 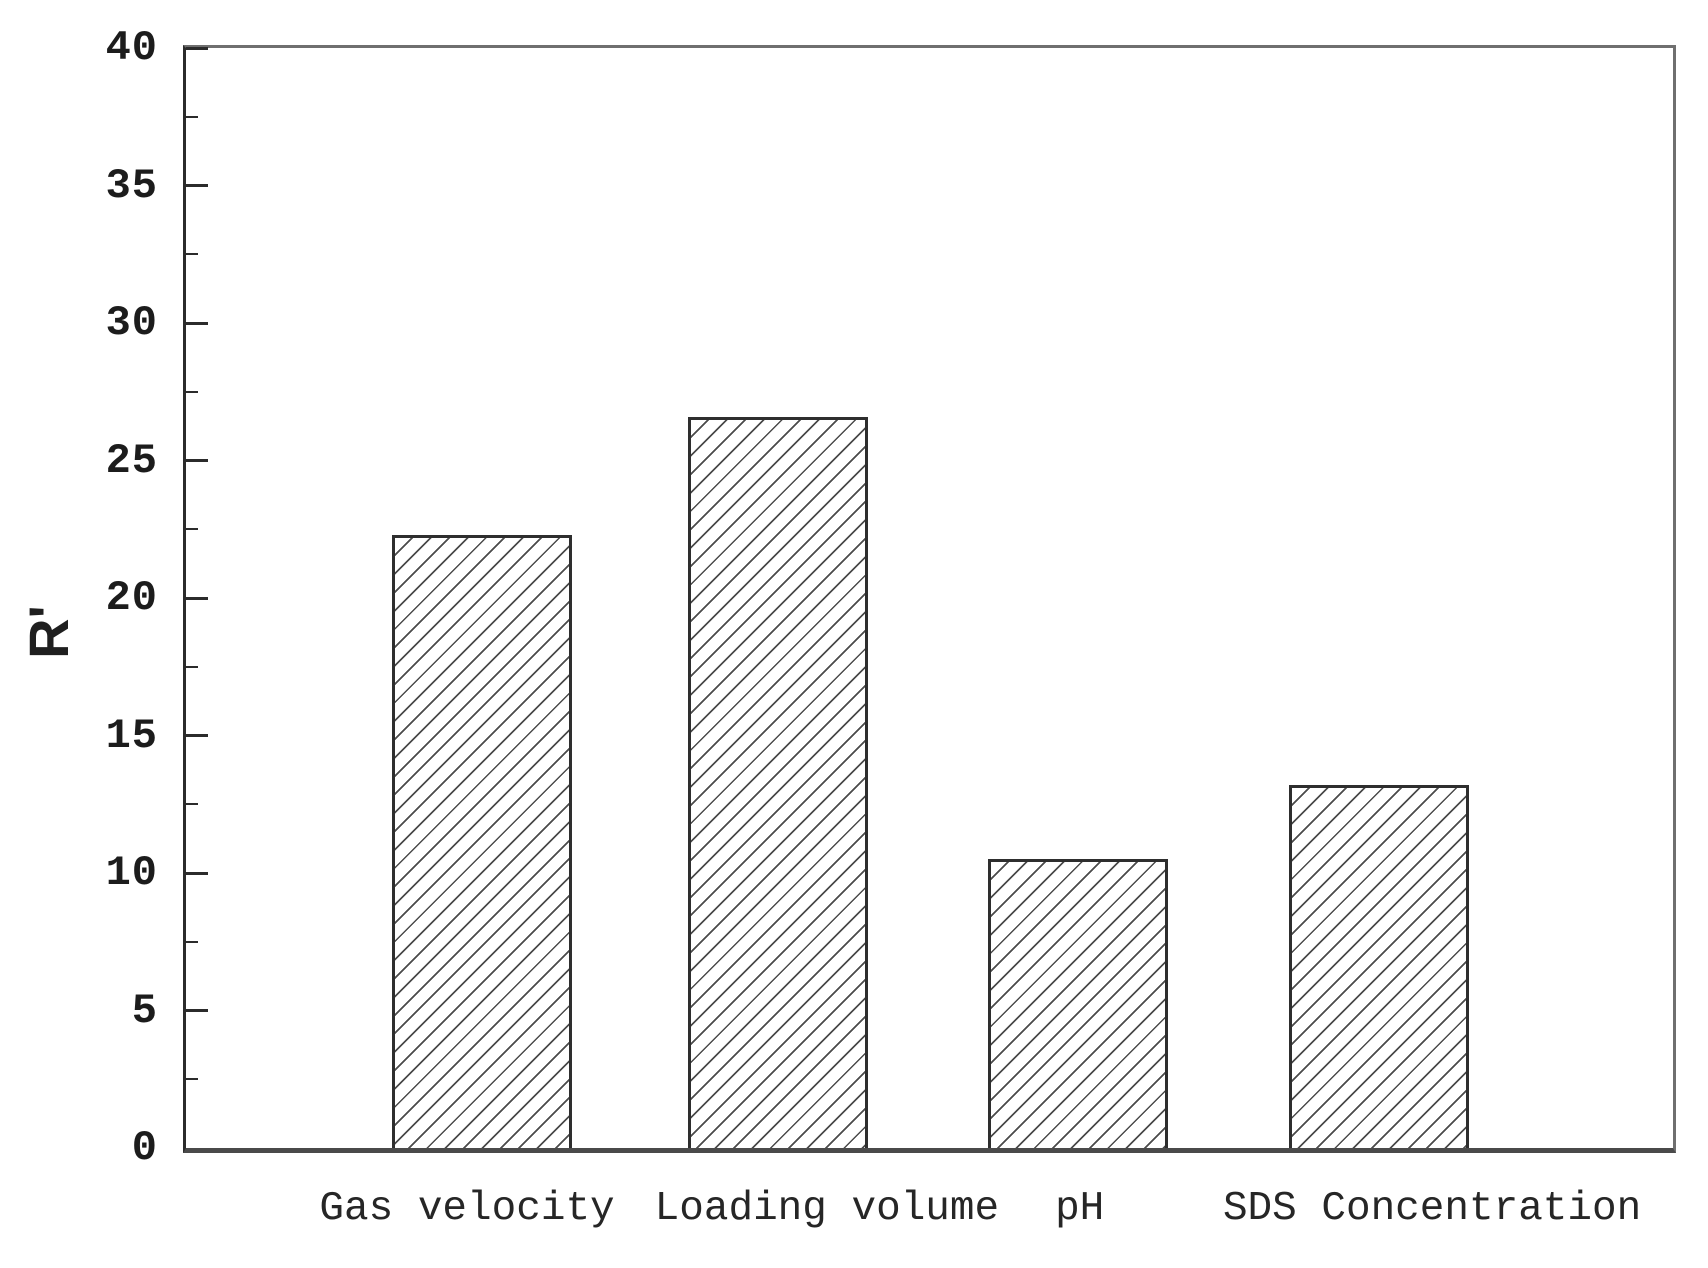 What do you see at coordinates (144, 1148) in the screenshot?
I see `y-tick-label-0: 0` at bounding box center [144, 1148].